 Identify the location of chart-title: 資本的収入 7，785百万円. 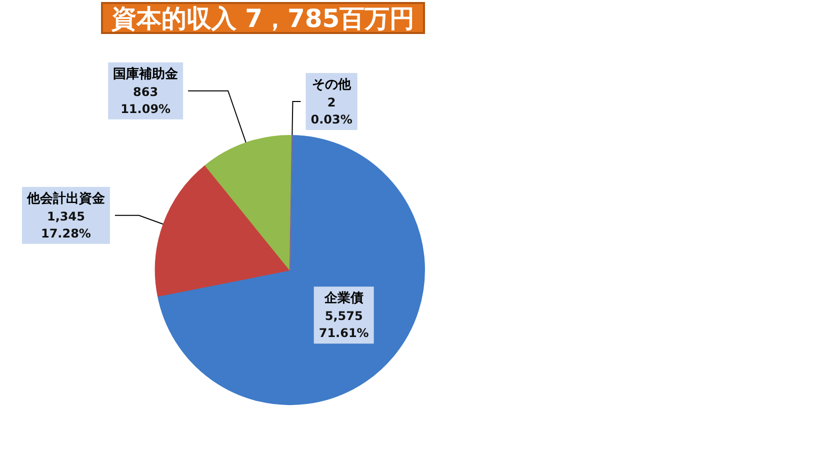
(262, 18).